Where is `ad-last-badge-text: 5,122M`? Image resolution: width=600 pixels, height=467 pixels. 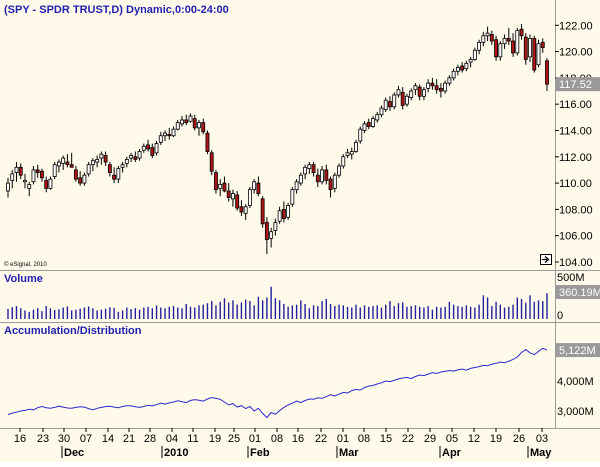 ad-last-badge-text: 5,122M is located at coordinates (577, 351).